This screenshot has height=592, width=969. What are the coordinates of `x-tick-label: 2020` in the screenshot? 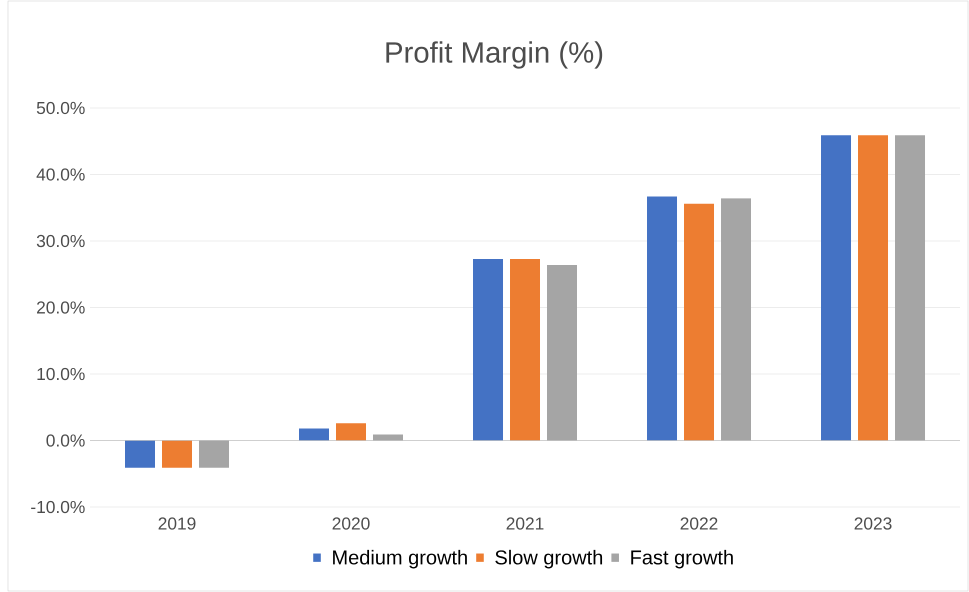 It's located at (351, 523).